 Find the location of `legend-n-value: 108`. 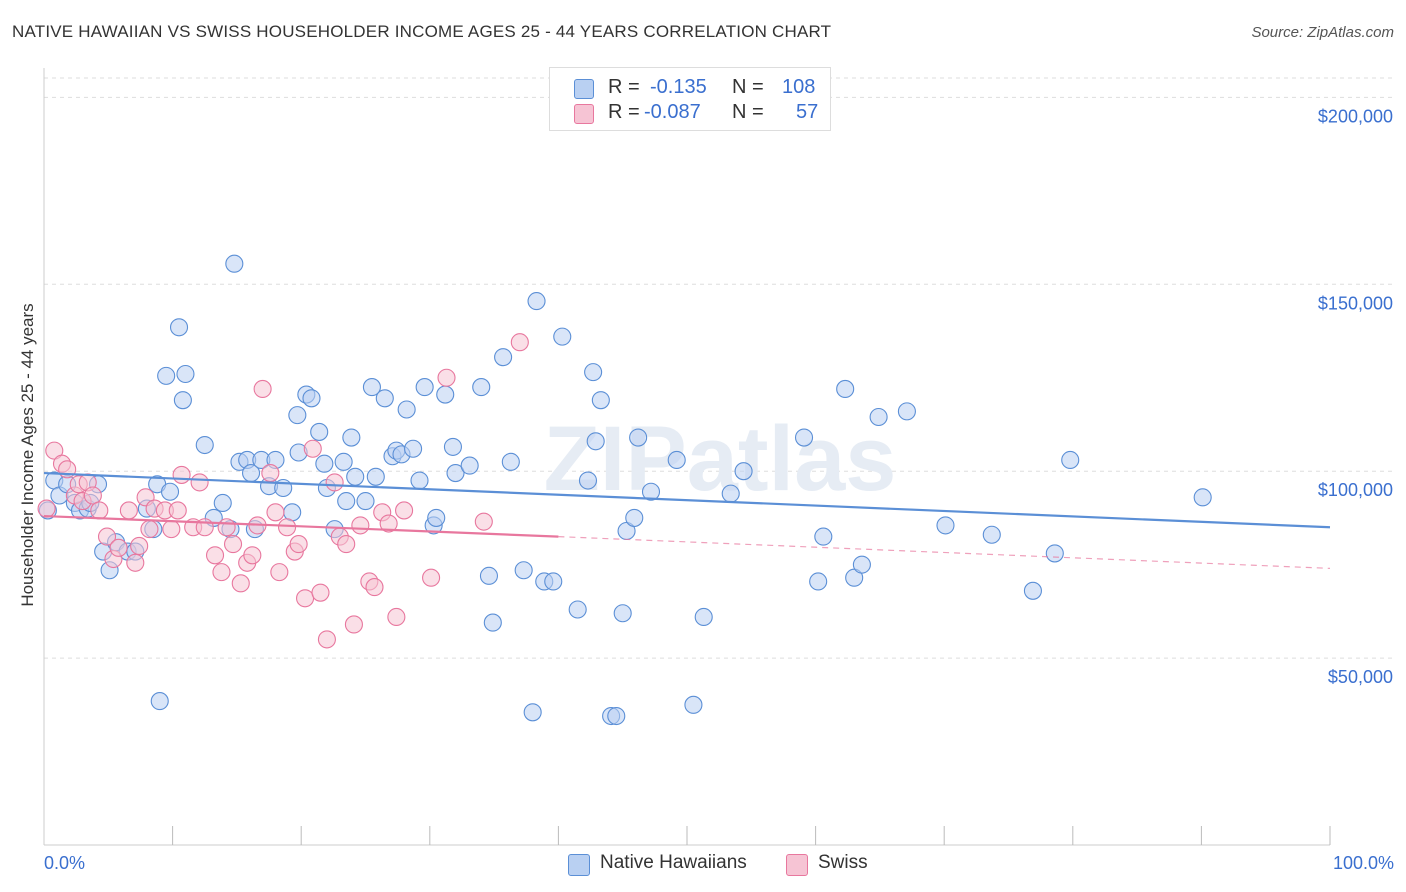

legend-n-value: 108 is located at coordinates (799, 87).